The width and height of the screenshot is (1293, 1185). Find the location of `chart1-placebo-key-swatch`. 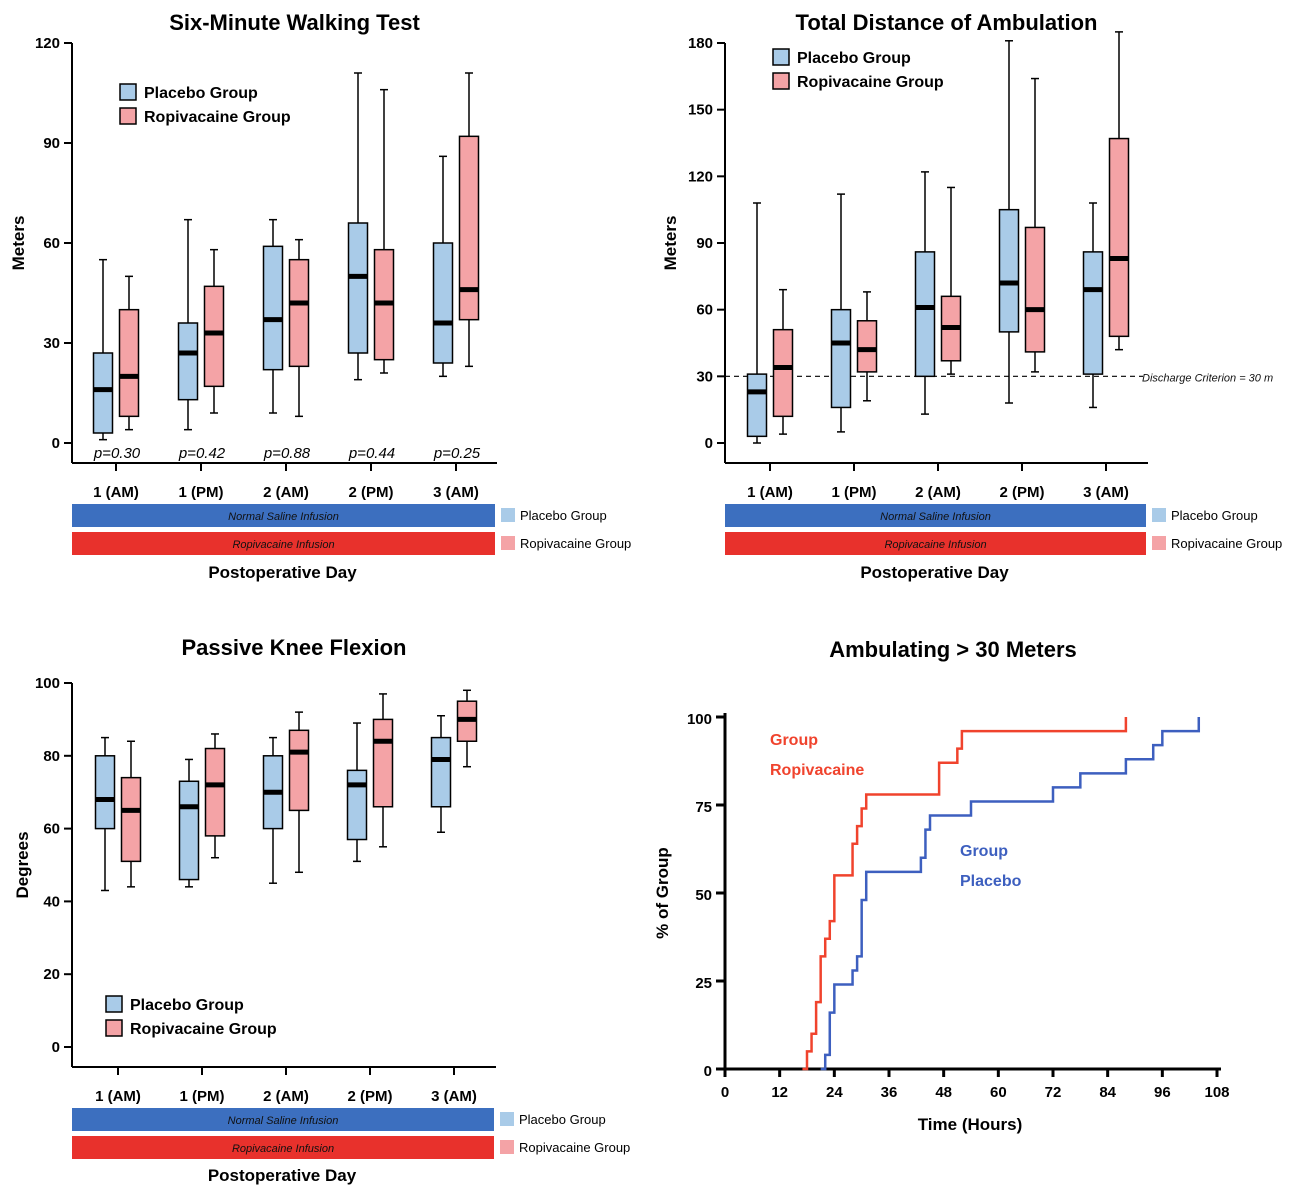

chart1-placebo-key-swatch is located at coordinates (508, 515).